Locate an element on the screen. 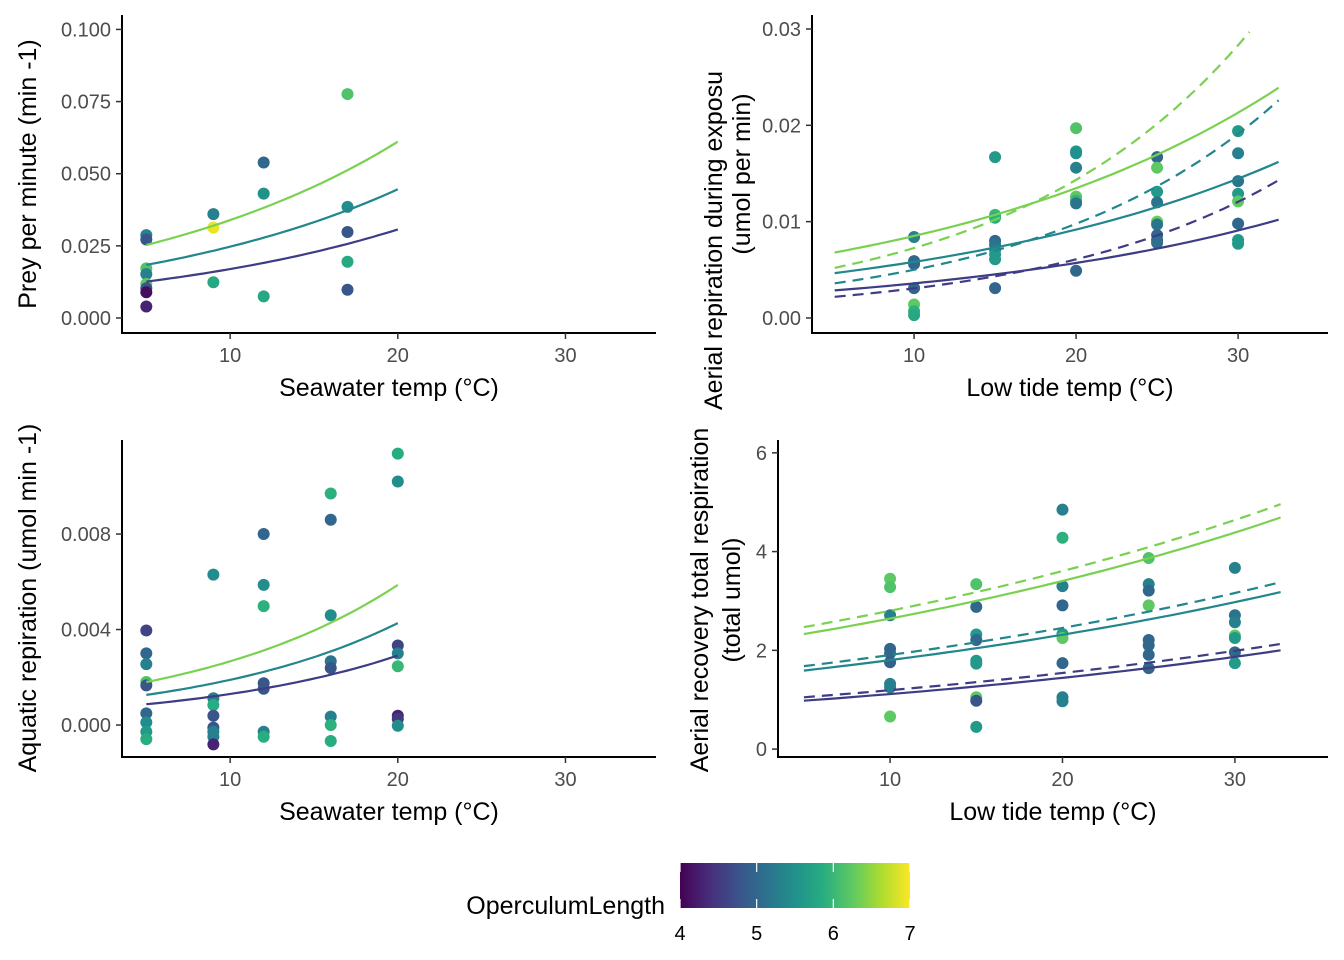 This screenshot has width=1344, height=960. y-tick-label: 0.025 is located at coordinates (86, 247).